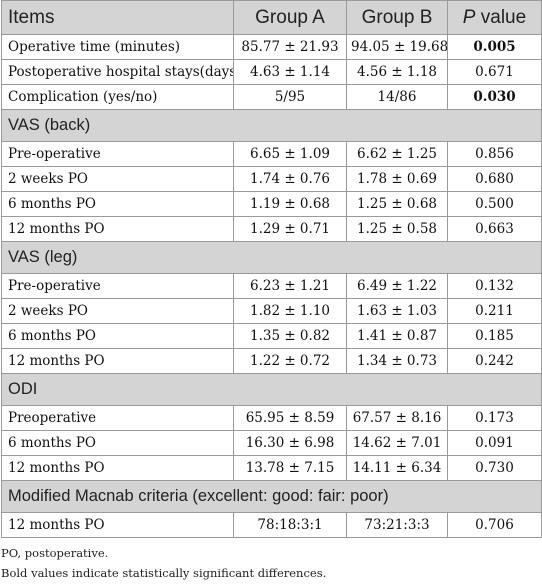 The height and width of the screenshot is (587, 542). What do you see at coordinates (290, 311) in the screenshot?
I see `group-a-value: 1.82 ± 1.10` at bounding box center [290, 311].